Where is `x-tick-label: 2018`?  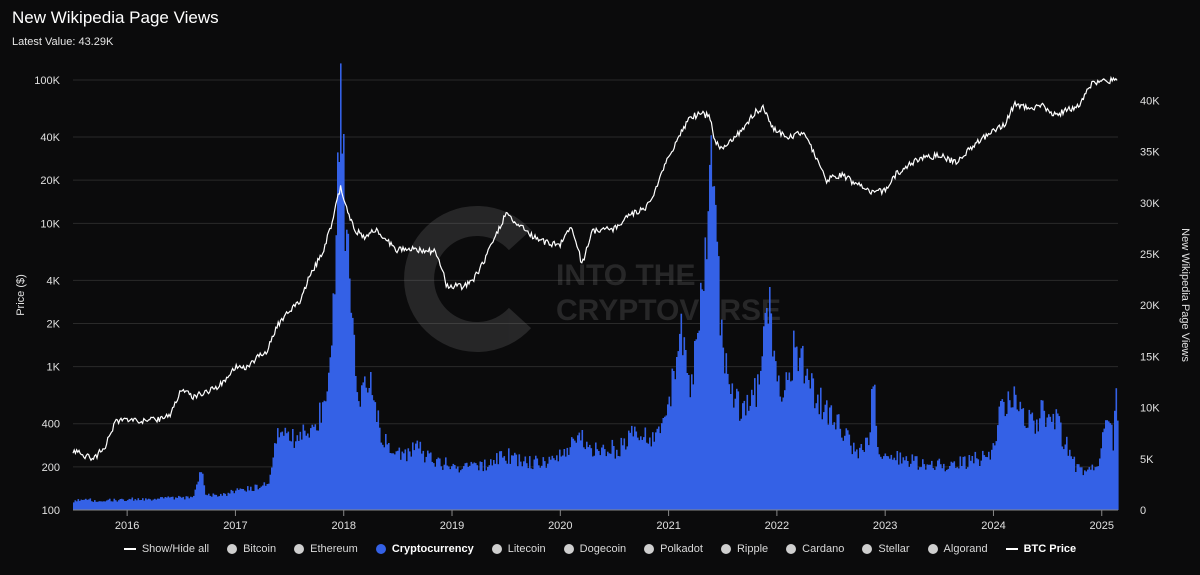 x-tick-label: 2018 is located at coordinates (343, 526).